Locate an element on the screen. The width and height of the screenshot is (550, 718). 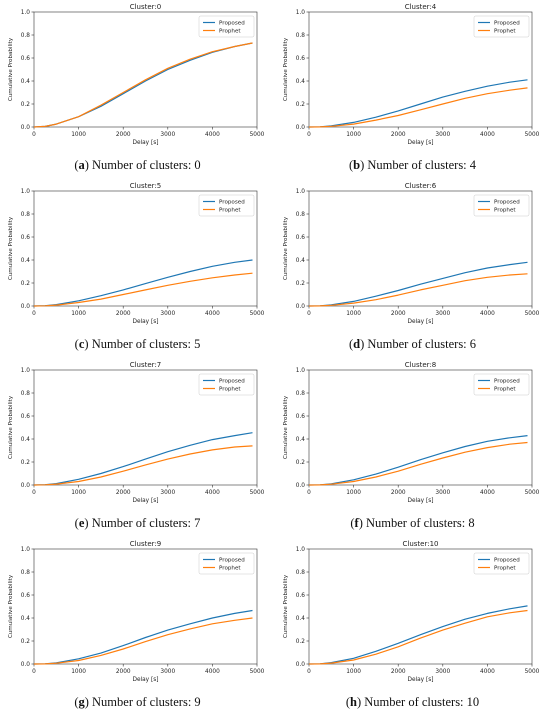
caption-text: Number of clusters: 8 is located at coordinates (420, 523).